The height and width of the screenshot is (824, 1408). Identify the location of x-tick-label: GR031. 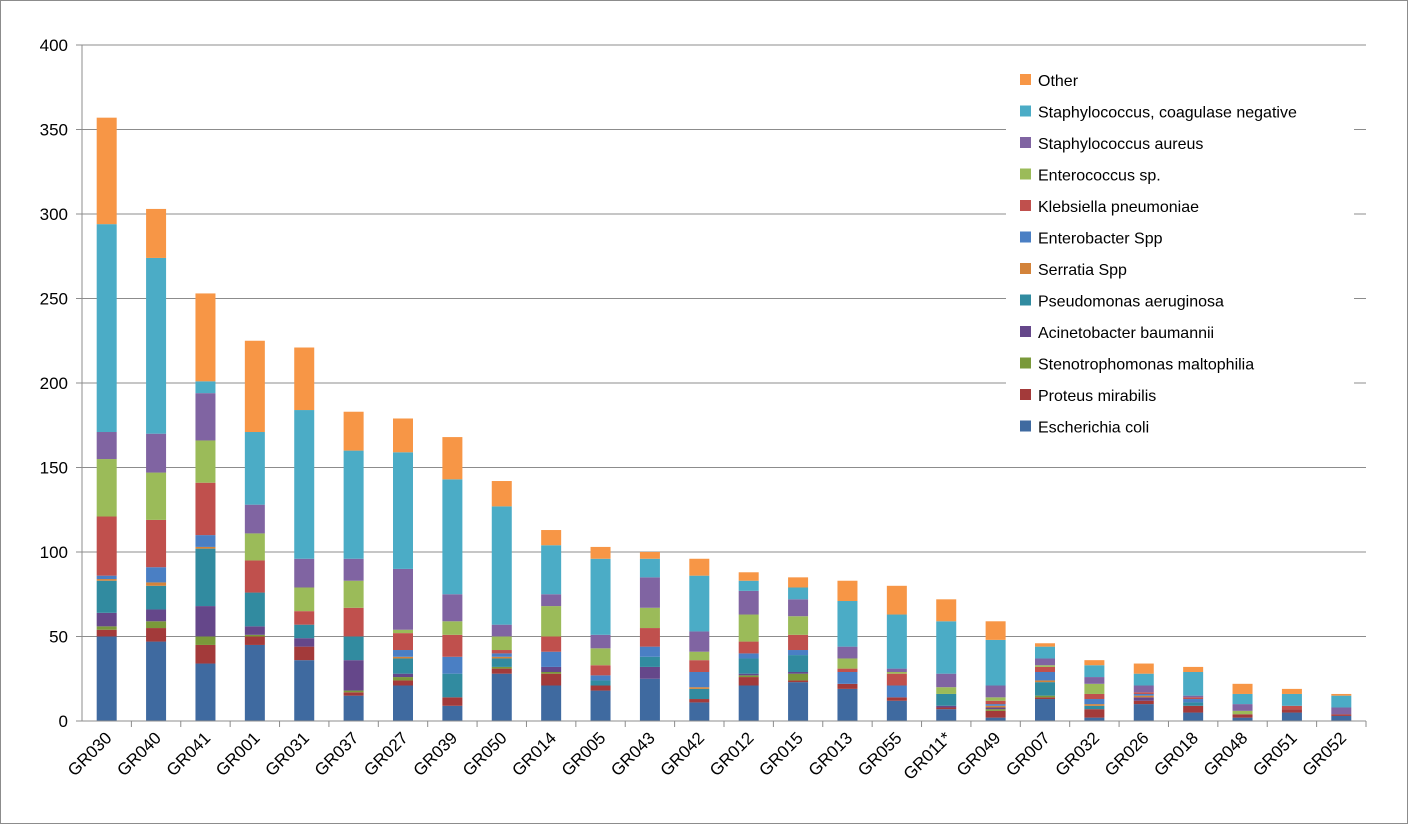
(288, 754).